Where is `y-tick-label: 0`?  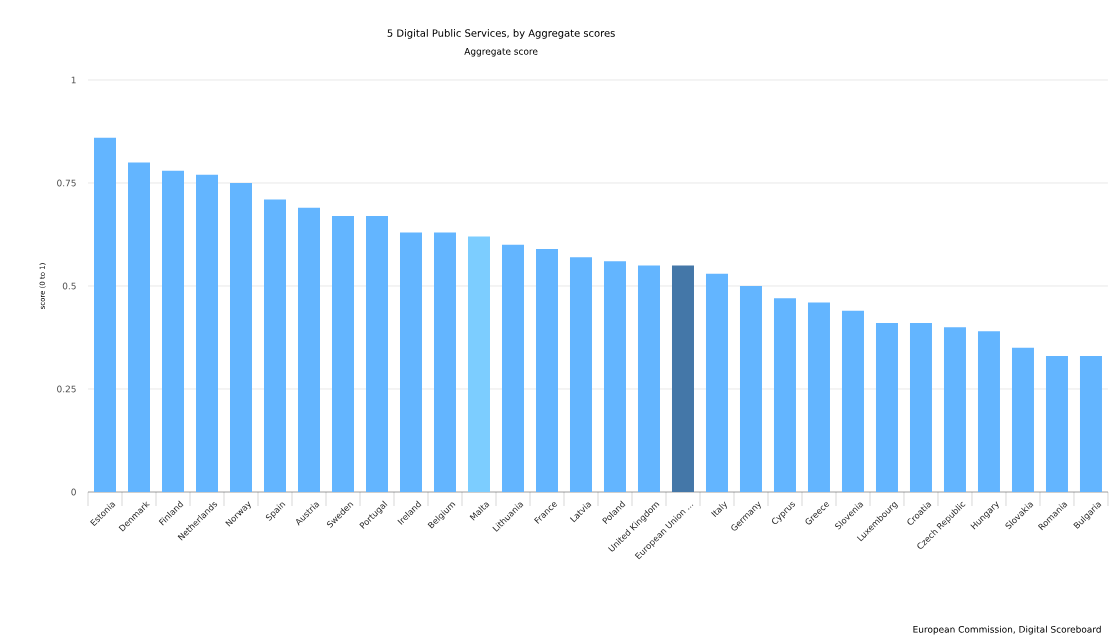 y-tick-label: 0 is located at coordinates (73, 492).